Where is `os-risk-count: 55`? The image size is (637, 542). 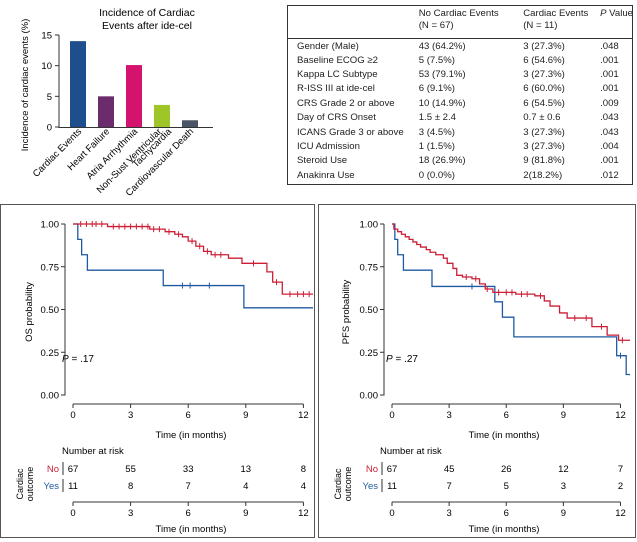 os-risk-count: 55 is located at coordinates (130, 469).